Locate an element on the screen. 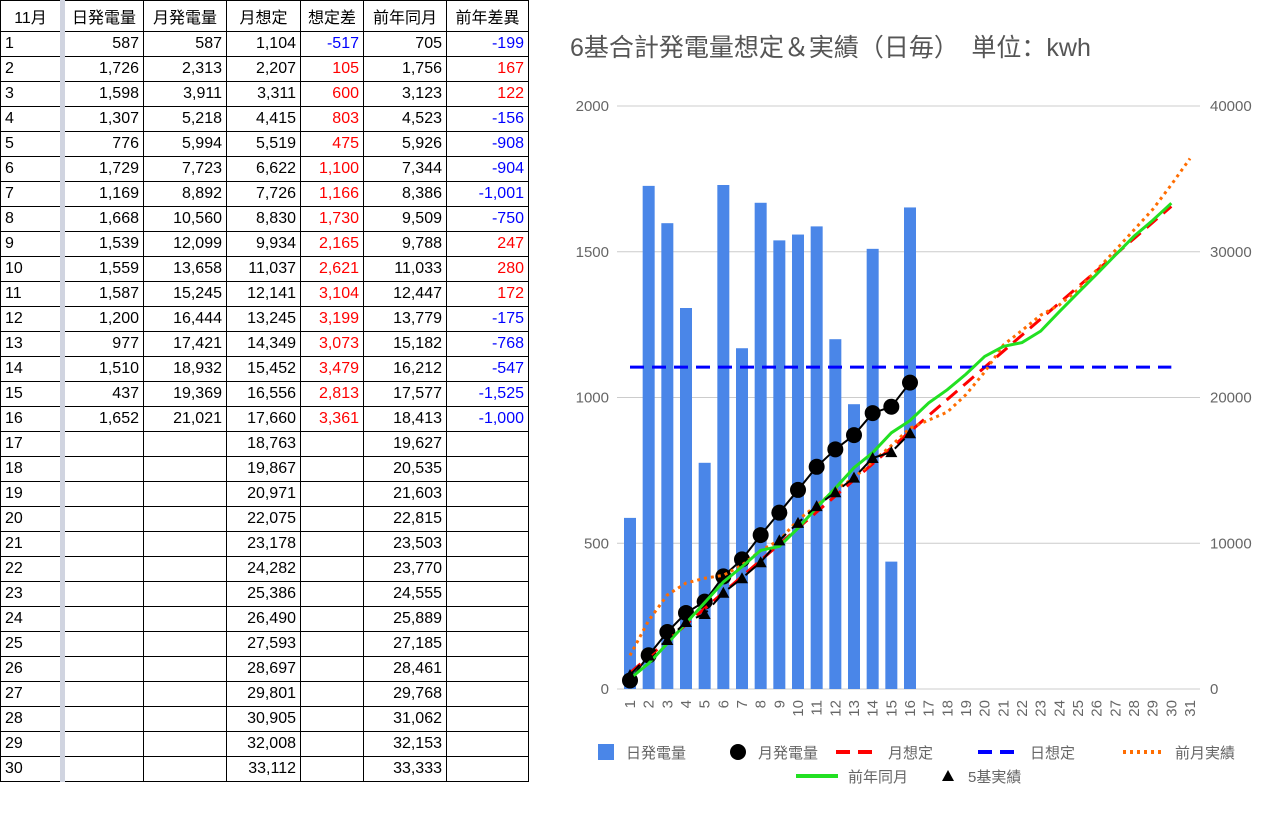 Image resolution: width=1280 pixels, height=814 pixels. table-cell: 8,830 is located at coordinates (263, 219).